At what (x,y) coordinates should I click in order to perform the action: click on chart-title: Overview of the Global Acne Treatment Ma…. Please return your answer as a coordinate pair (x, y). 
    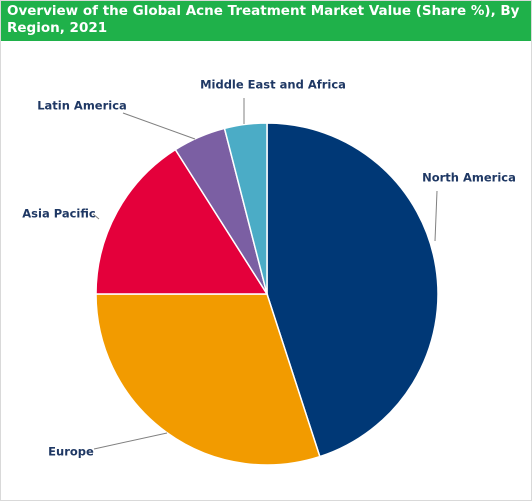
    Looking at the image, I should click on (266, 21).